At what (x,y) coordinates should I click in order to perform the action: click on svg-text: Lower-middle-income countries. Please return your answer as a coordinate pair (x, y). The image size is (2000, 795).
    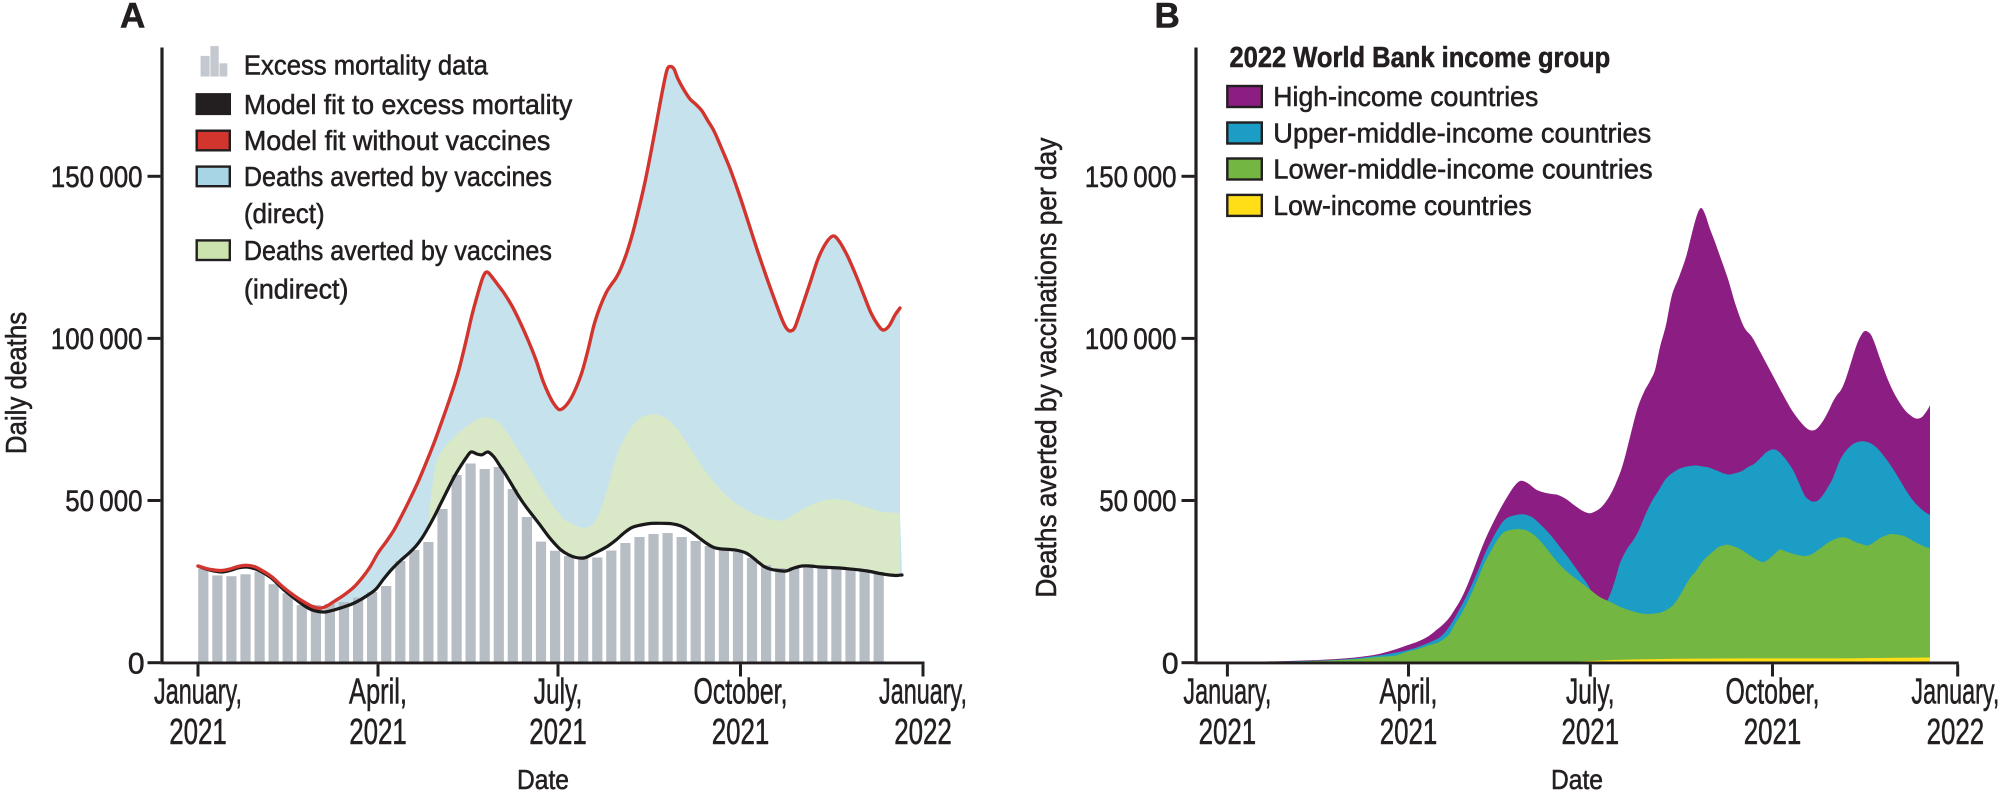
    Looking at the image, I should click on (1462, 169).